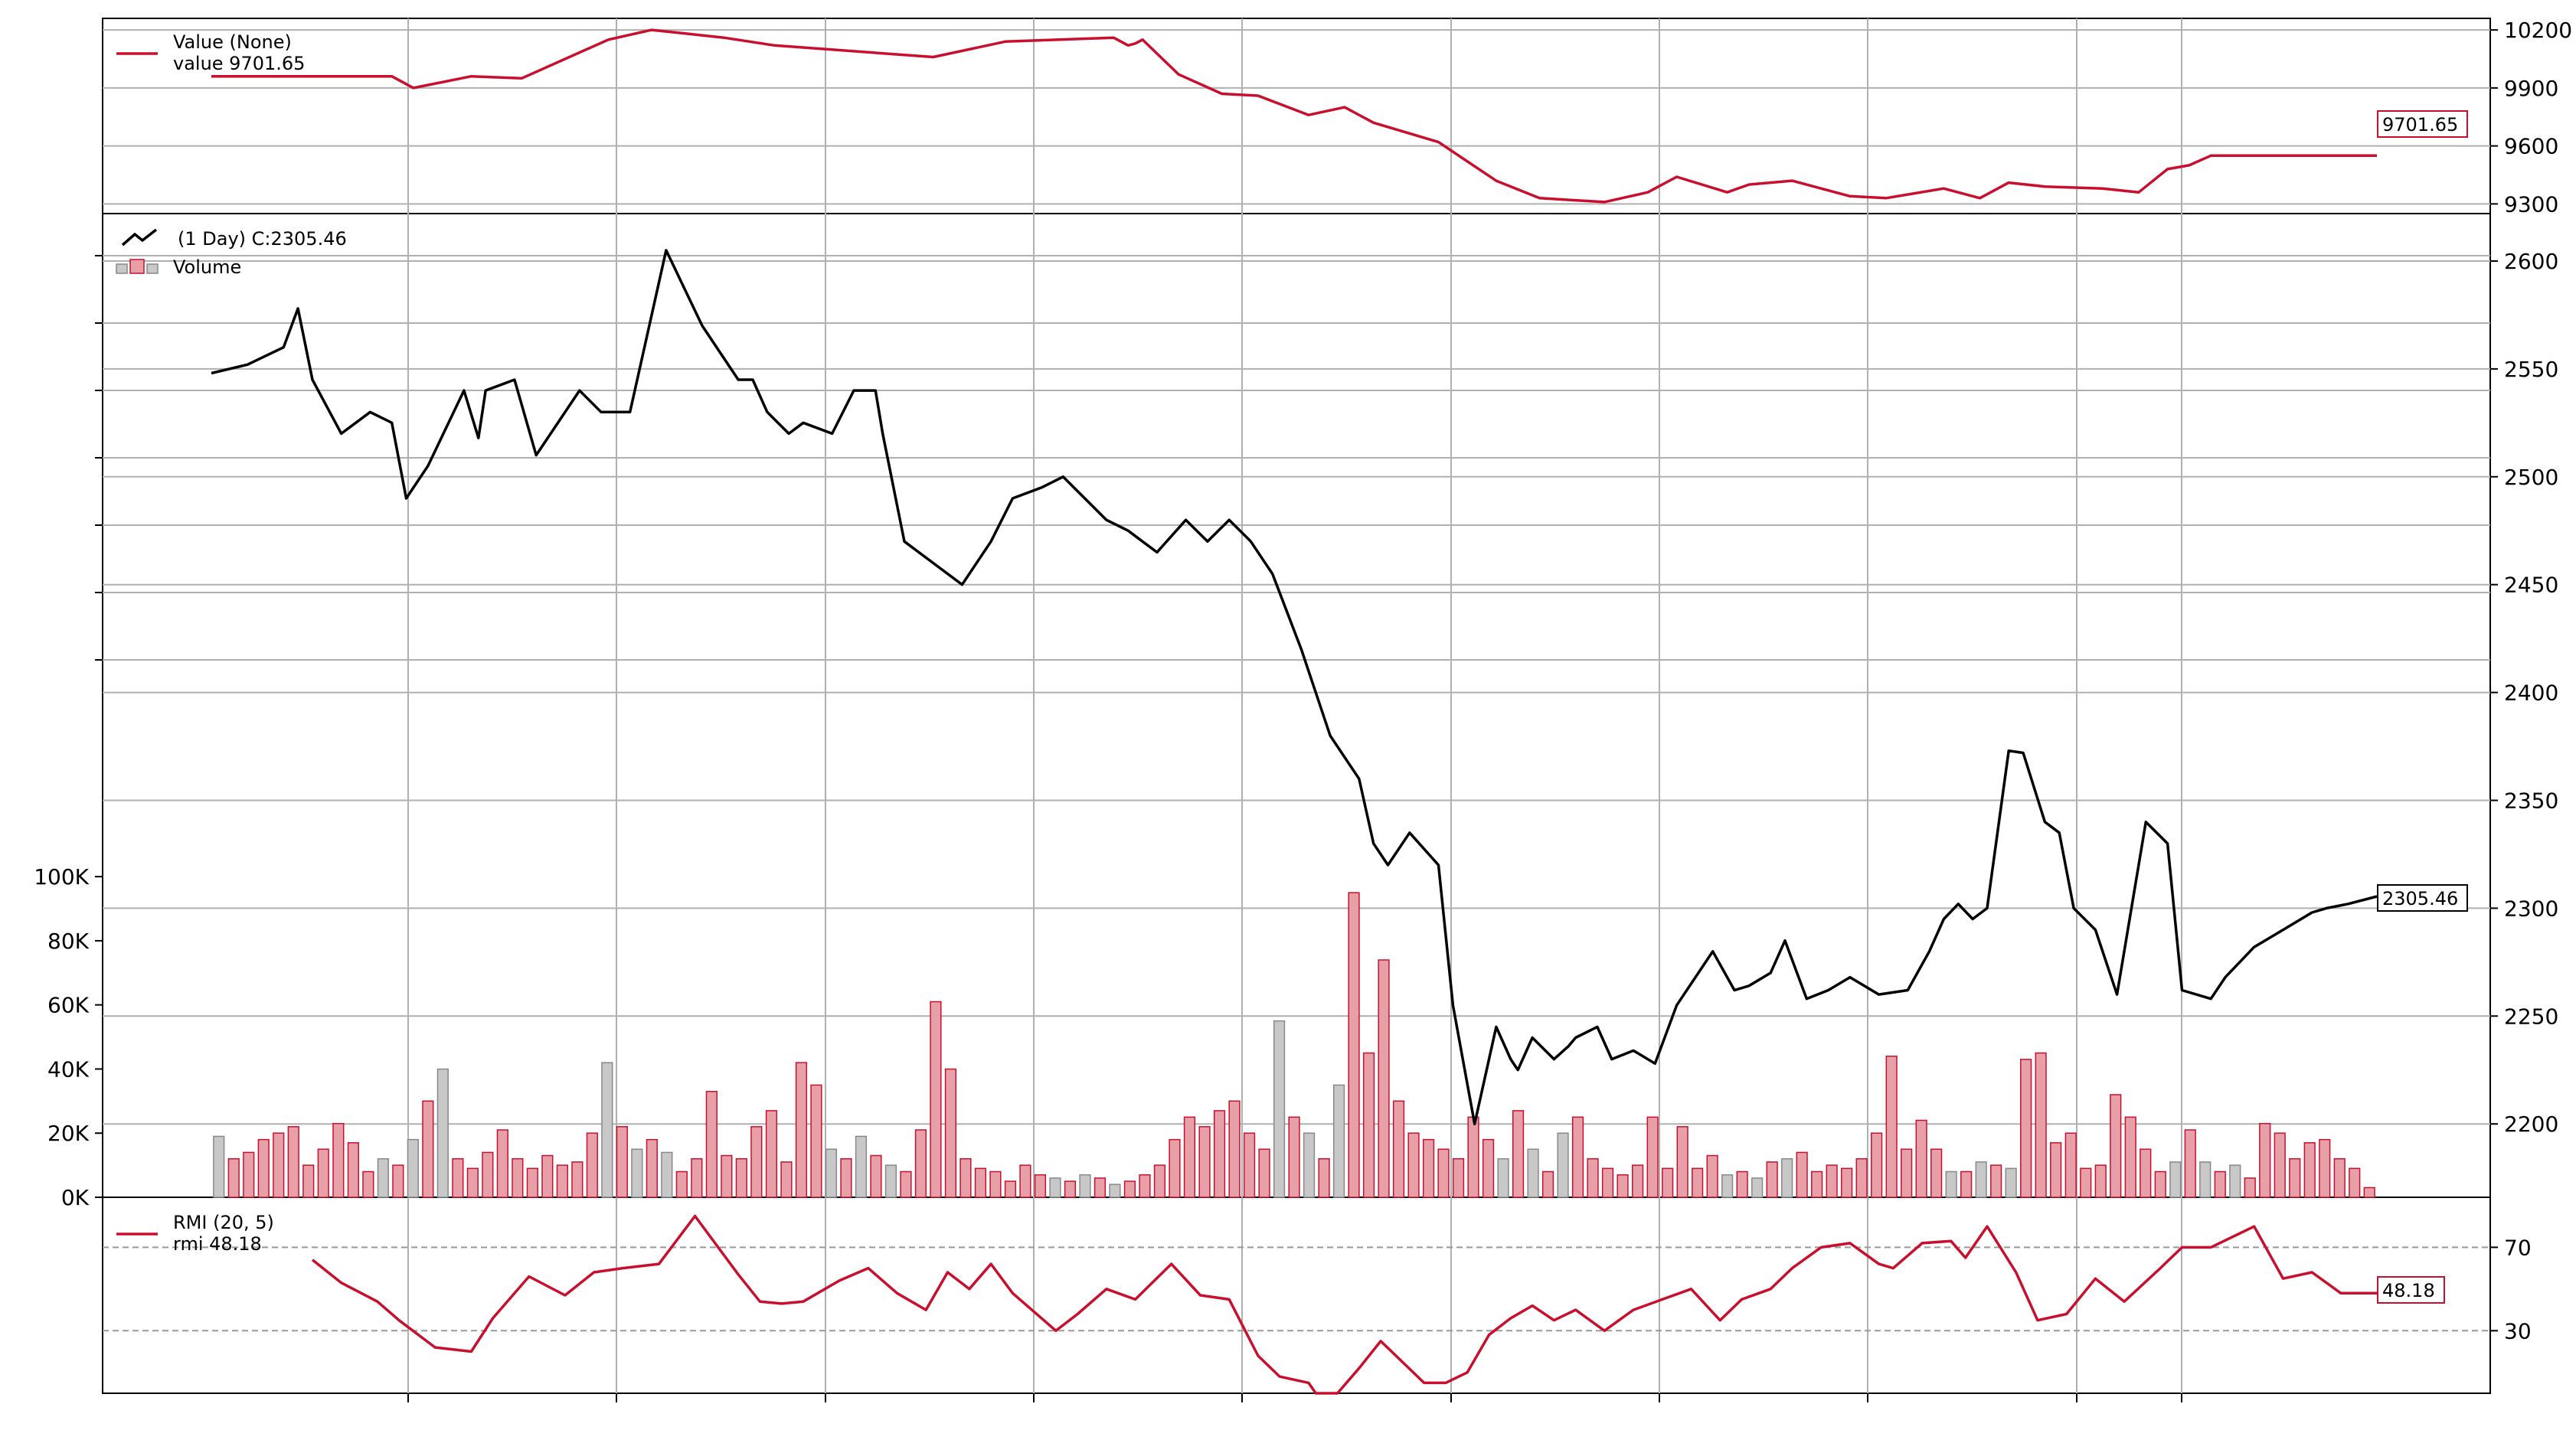 The width and height of the screenshot is (2576, 1430). Describe the element at coordinates (223, 1222) in the screenshot. I see `legend-label: RMI (20, 5)` at that location.